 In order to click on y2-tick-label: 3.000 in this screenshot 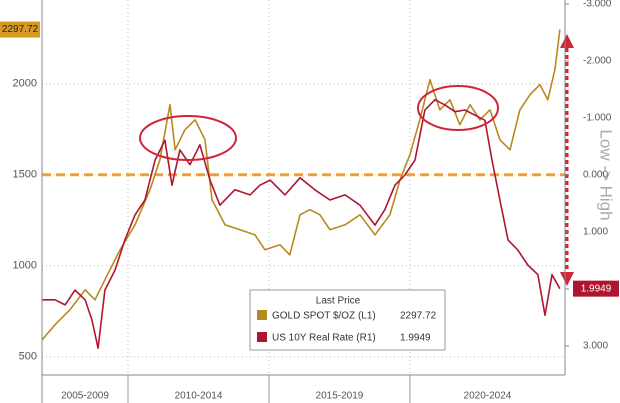, I will do `click(595, 346)`.